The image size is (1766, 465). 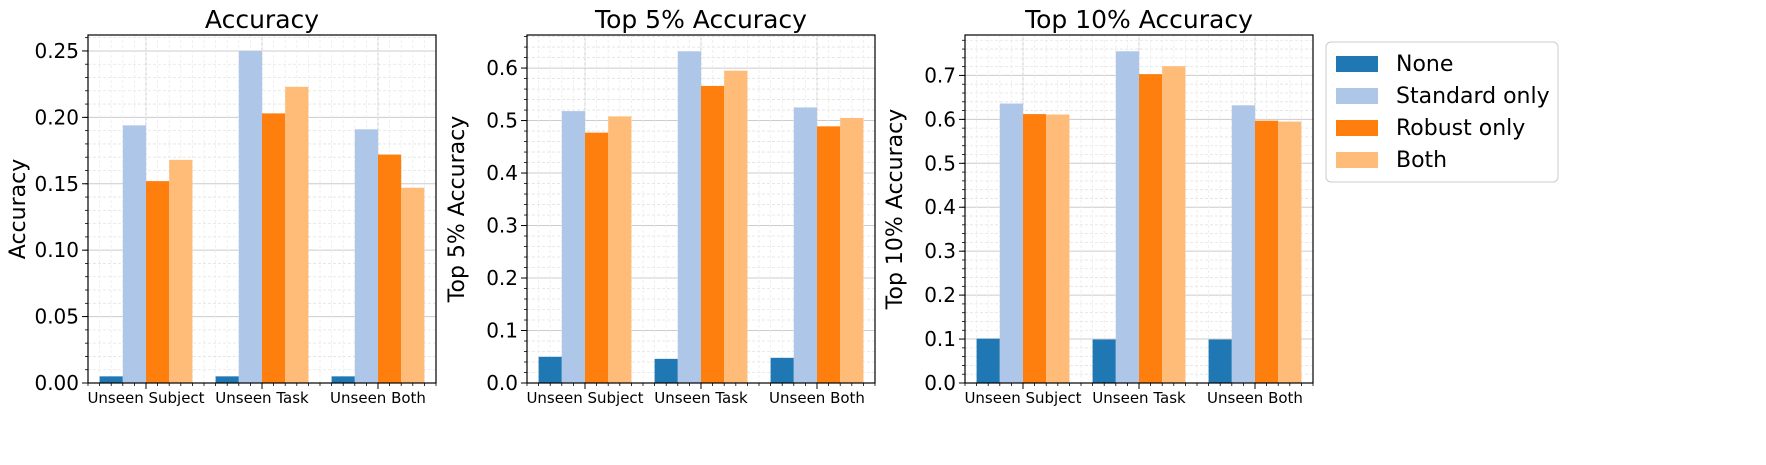 I want to click on y-axis: 0.00 0.05 0.10 0.15 0.20 0.25, so click(x=61, y=216).